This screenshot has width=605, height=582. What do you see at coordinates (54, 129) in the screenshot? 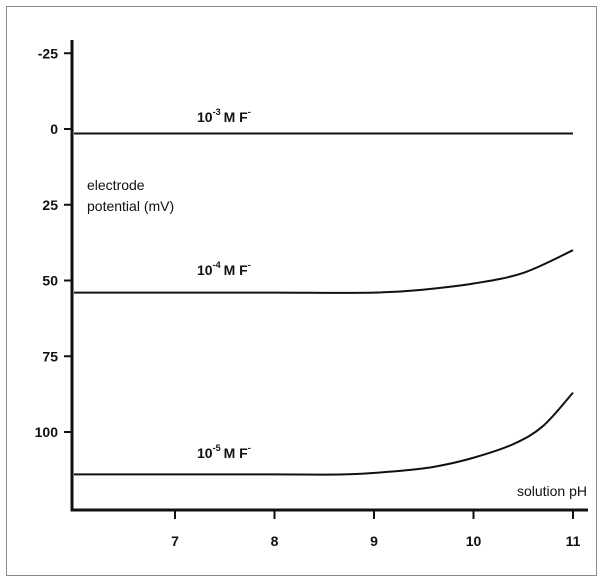
I see `y-tick-label: 0` at bounding box center [54, 129].